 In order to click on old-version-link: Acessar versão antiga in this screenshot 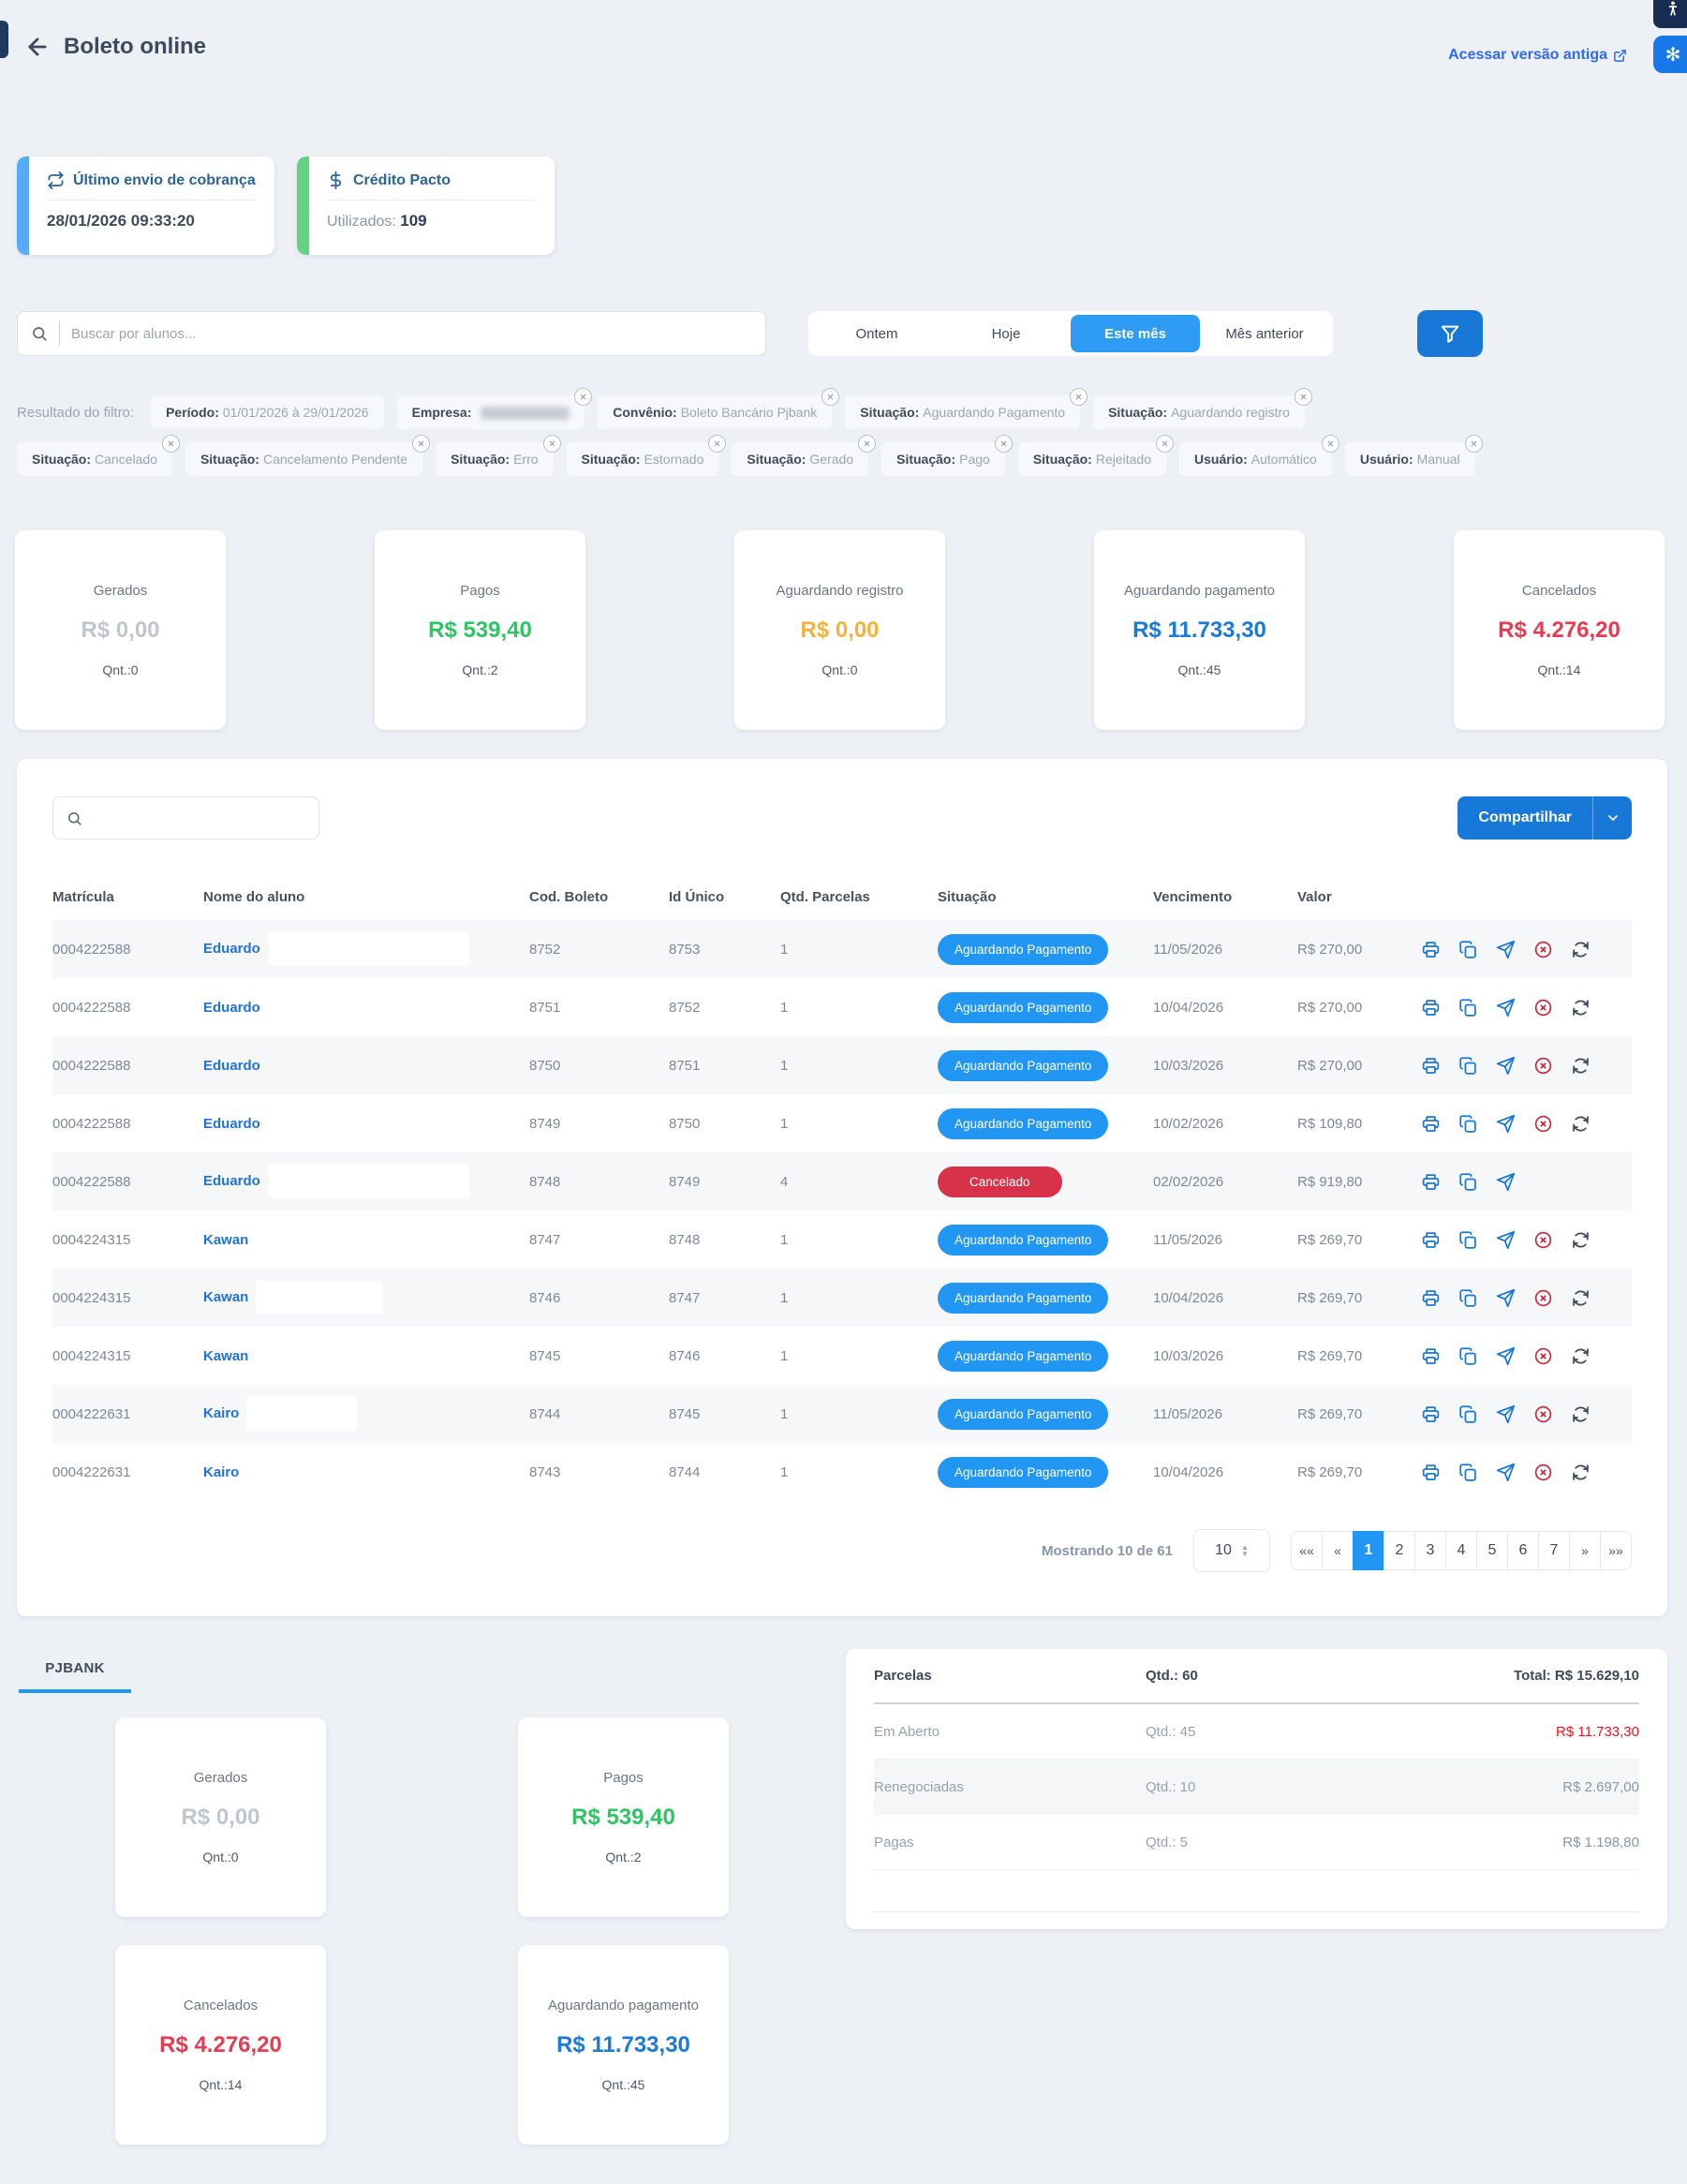, I will do `click(1537, 55)`.